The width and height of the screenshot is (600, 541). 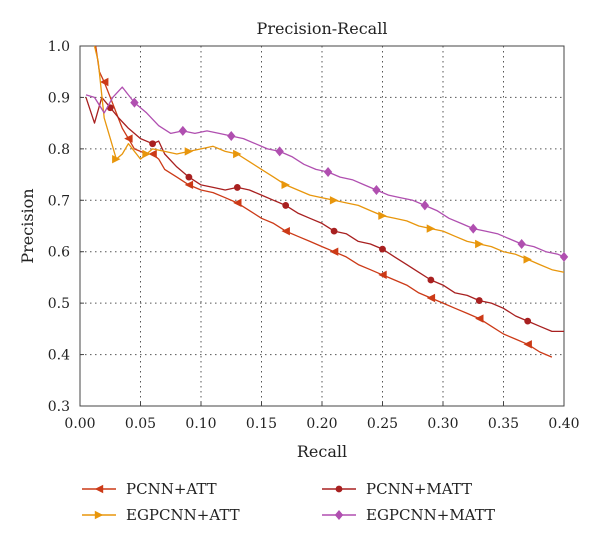 I want to click on legend-label: EGPCNN+ATT, so click(x=183, y=515).